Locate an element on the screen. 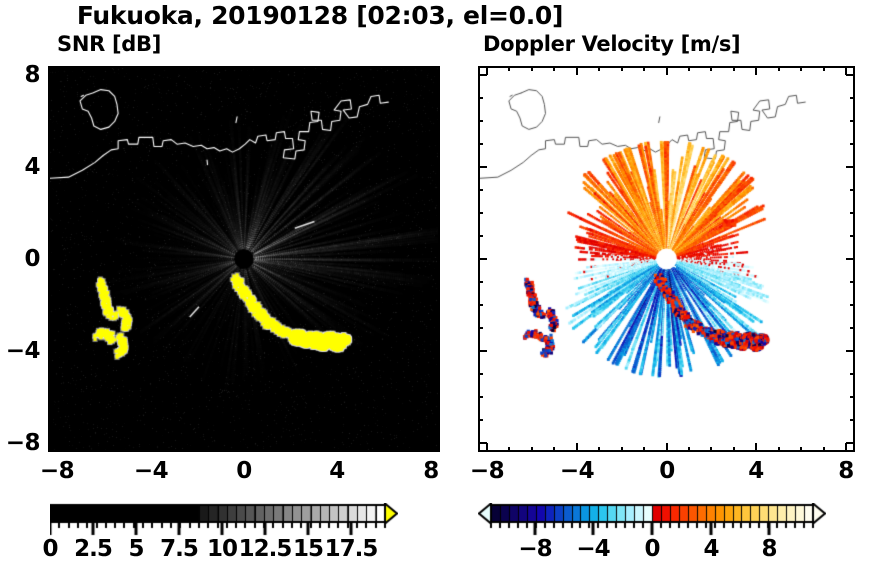 This screenshot has width=870, height=570. snr-colorbar-label: 7.5 is located at coordinates (179, 549).